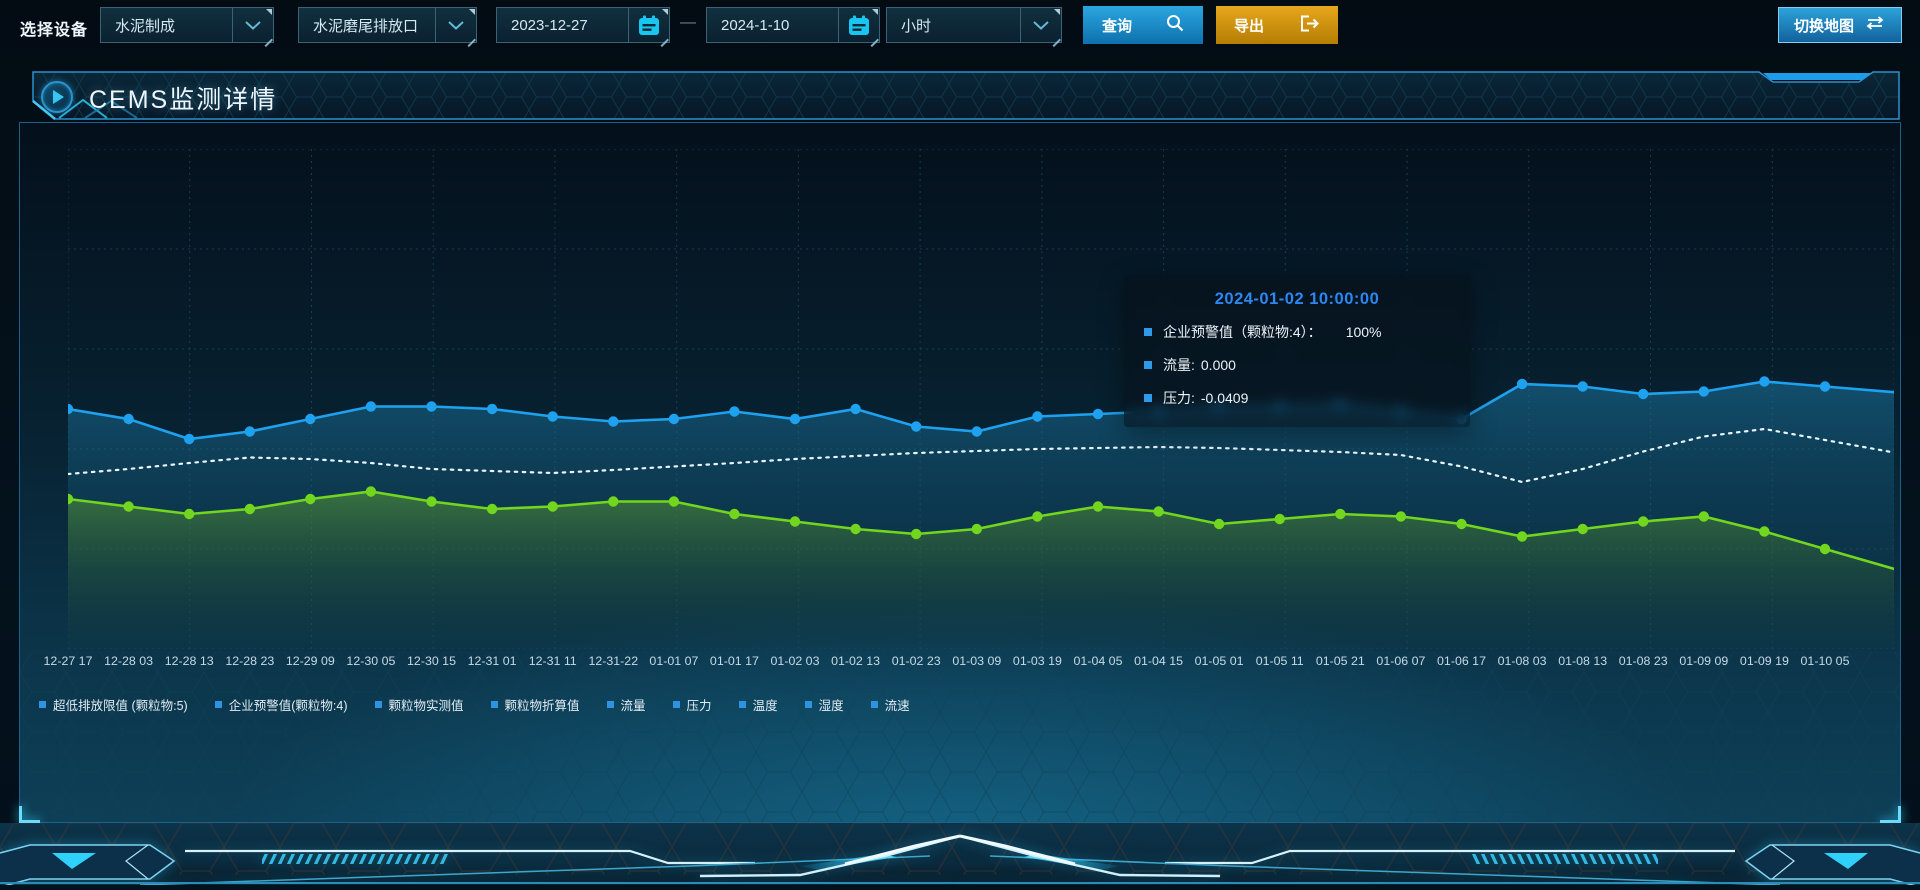 The height and width of the screenshot is (890, 1920). Describe the element at coordinates (1825, 661) in the screenshot. I see `x-tick-label: 01-10 05` at that location.